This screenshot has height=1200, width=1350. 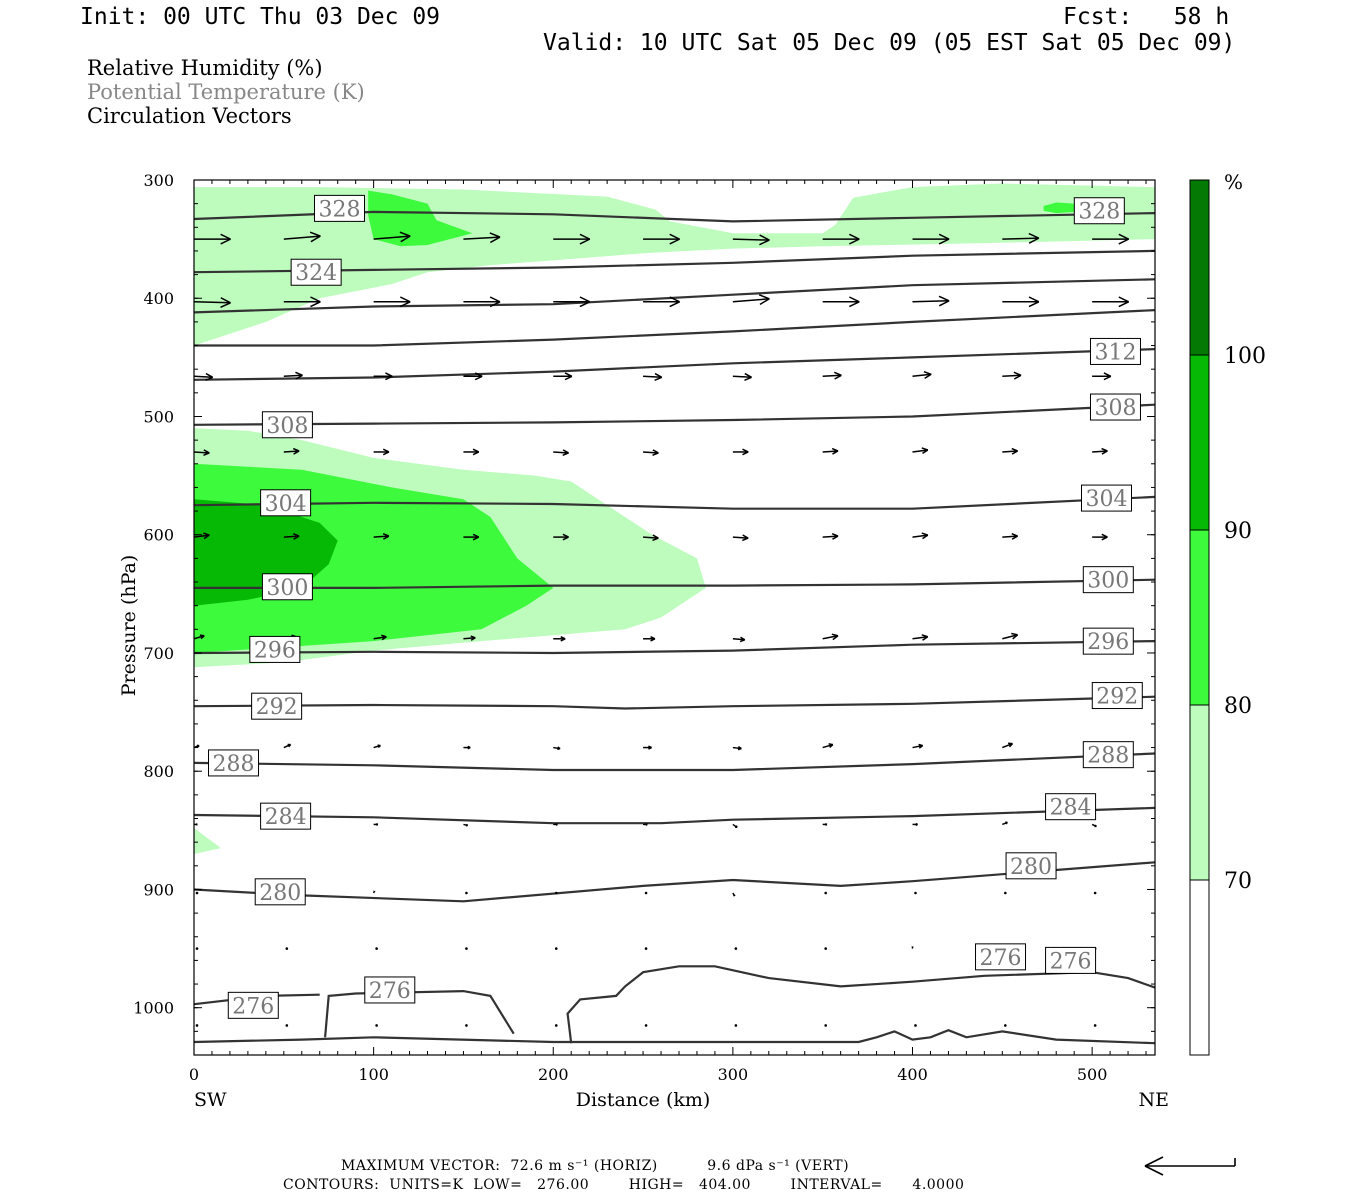 I want to click on theta-label-text: 280, so click(x=1031, y=867).